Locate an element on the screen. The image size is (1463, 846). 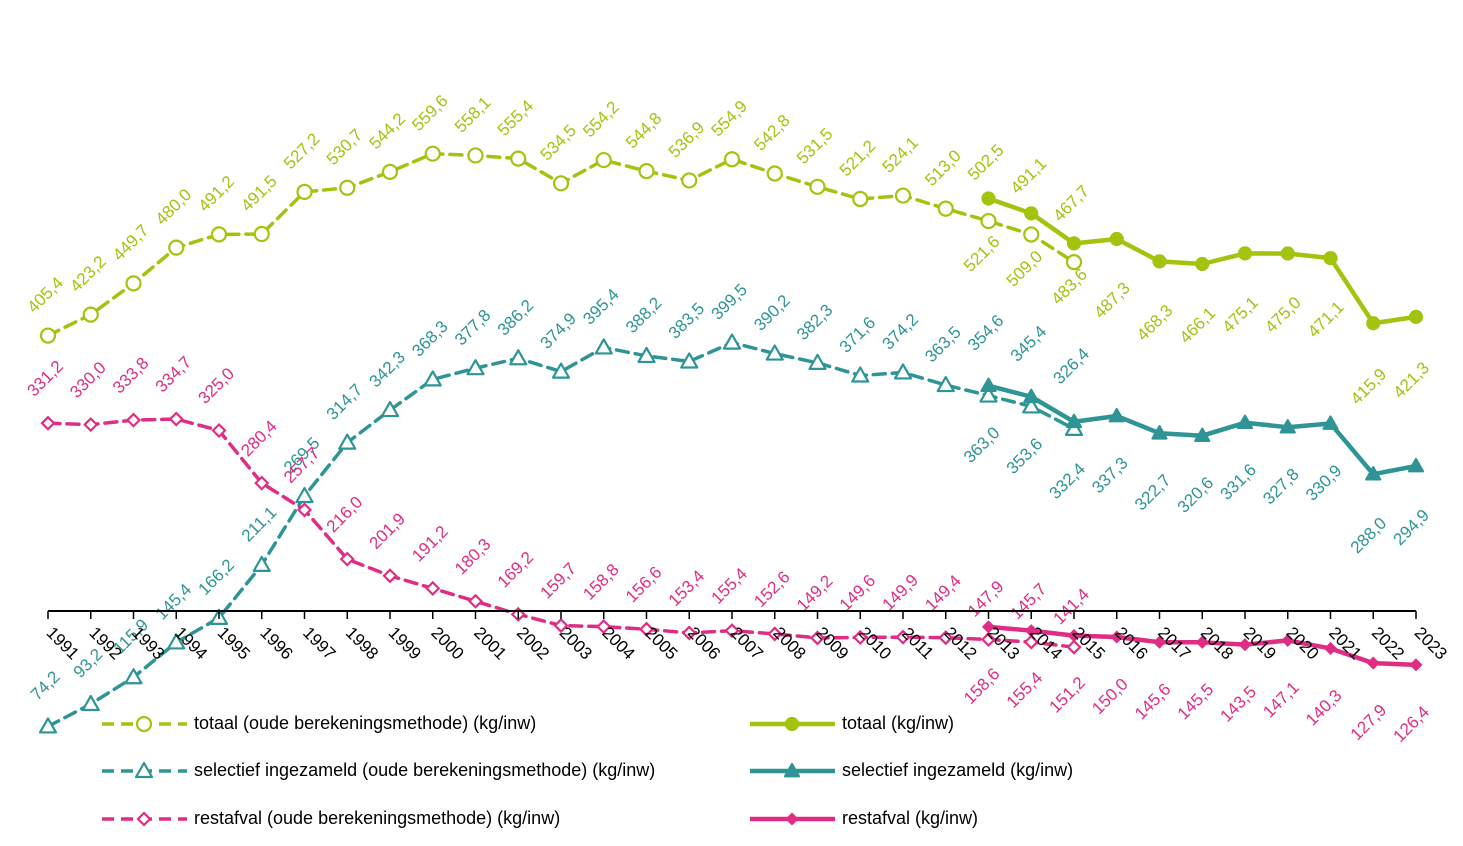
restafval-label-2022: 127,9 is located at coordinates (1369, 723).